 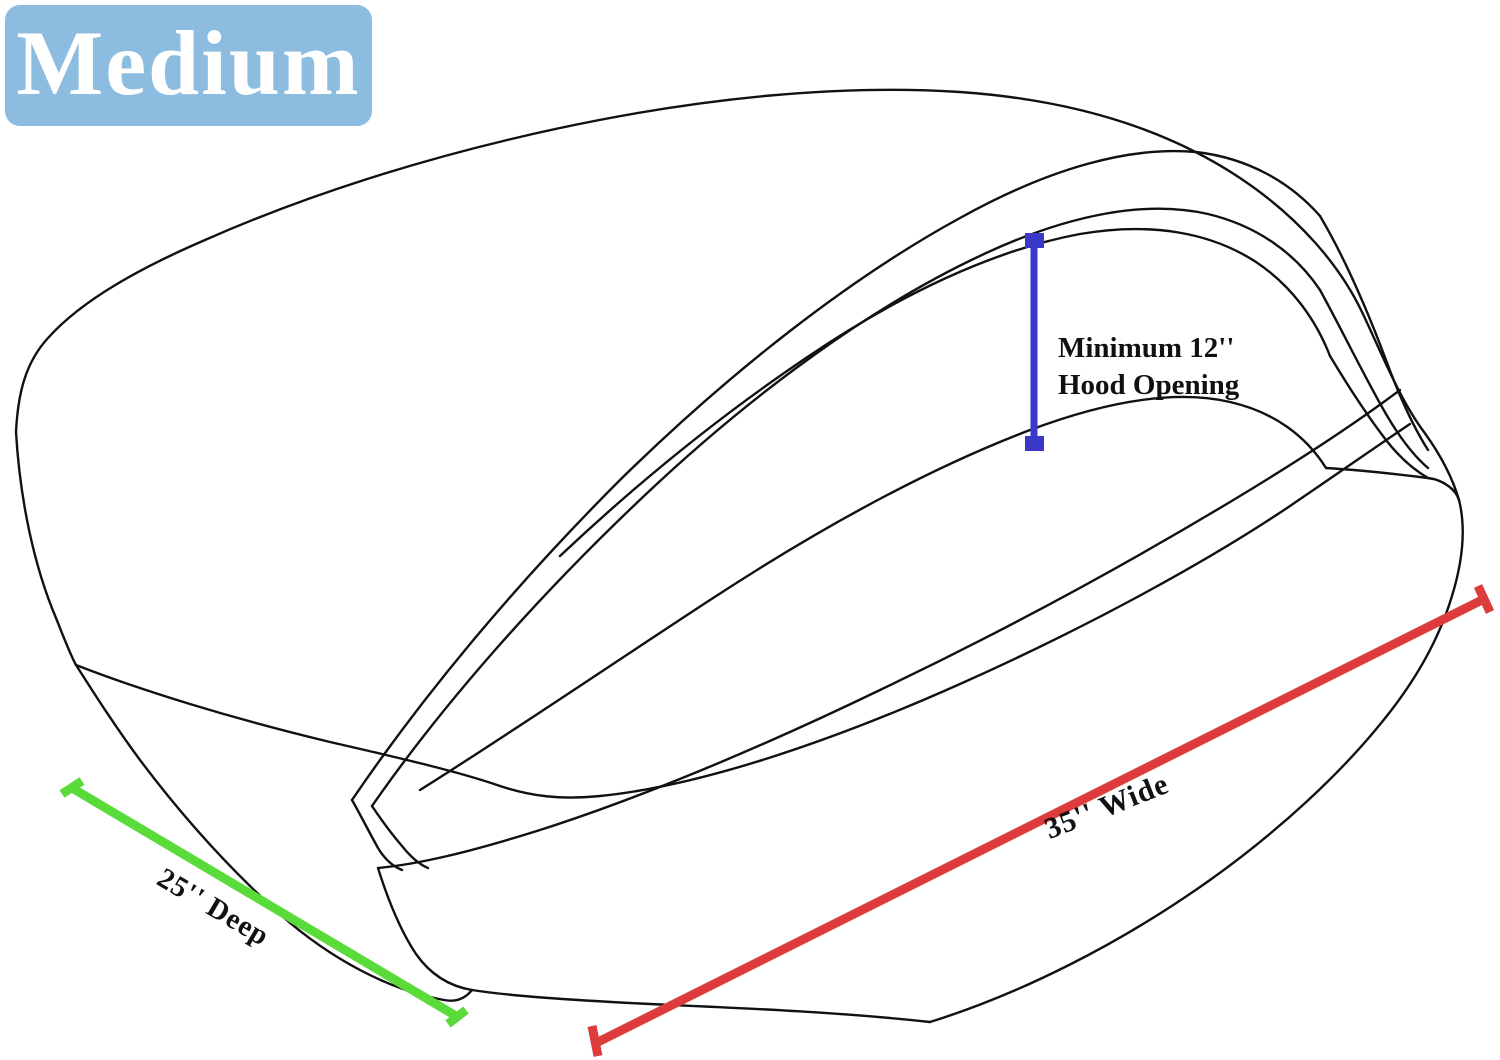 I want to click on size-badge-label: Medium, so click(x=188, y=62).